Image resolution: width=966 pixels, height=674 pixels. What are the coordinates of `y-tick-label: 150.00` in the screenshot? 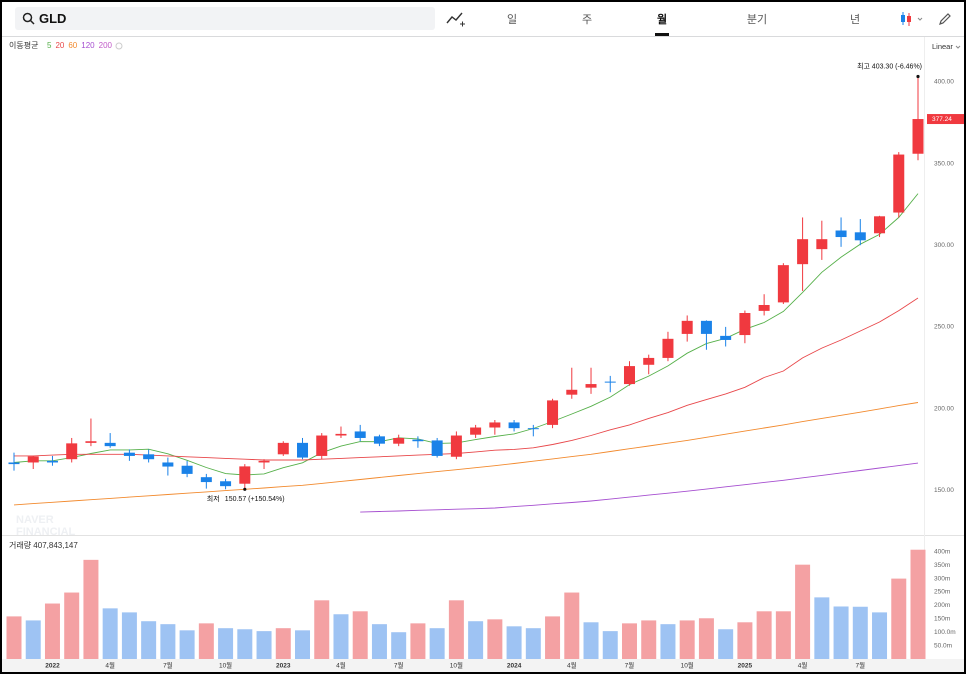 It's located at (944, 490).